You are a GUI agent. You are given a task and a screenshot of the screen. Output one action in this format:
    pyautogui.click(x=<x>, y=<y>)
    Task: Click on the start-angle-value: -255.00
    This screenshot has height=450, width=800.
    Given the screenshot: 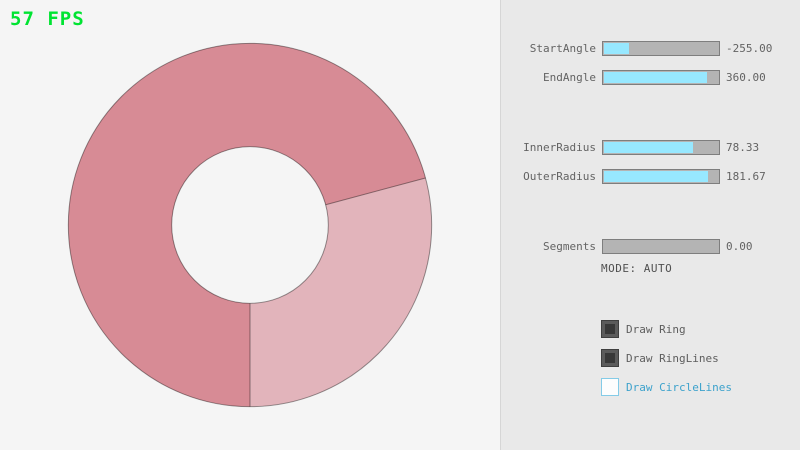 What is the action you would take?
    pyautogui.click(x=749, y=48)
    